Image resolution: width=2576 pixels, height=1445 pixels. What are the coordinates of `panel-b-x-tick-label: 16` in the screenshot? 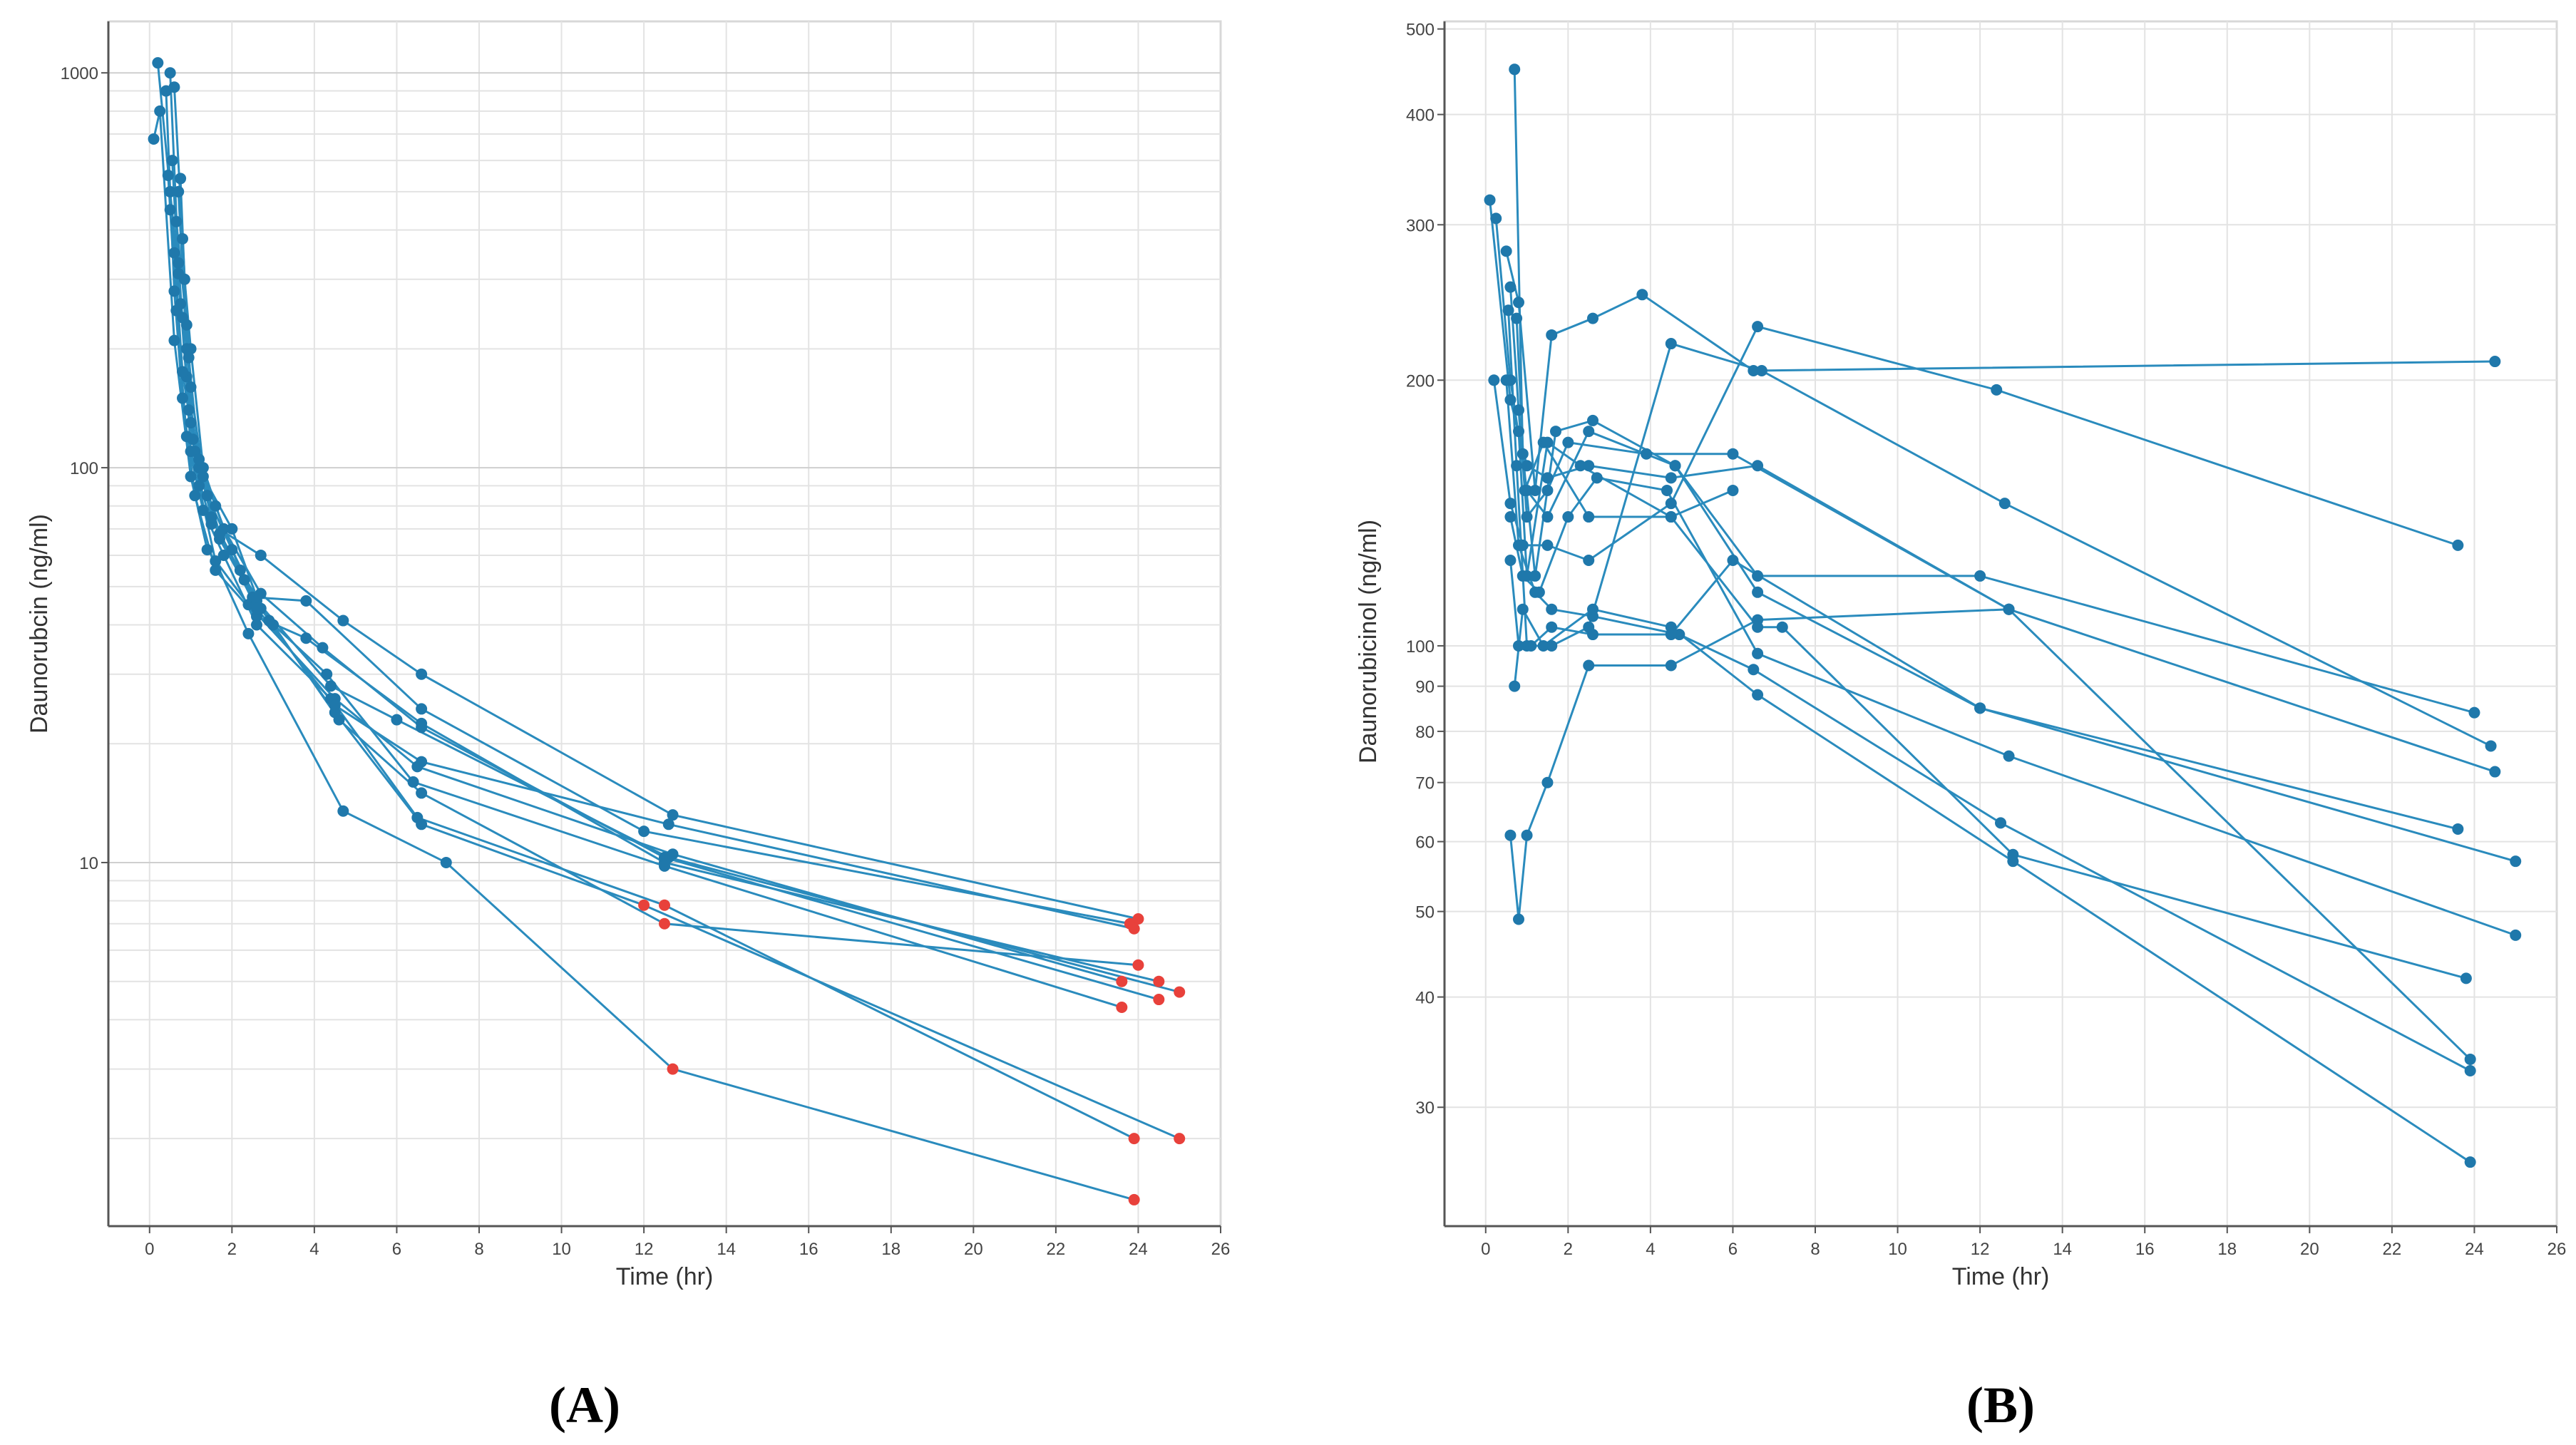 It's located at (2145, 1249).